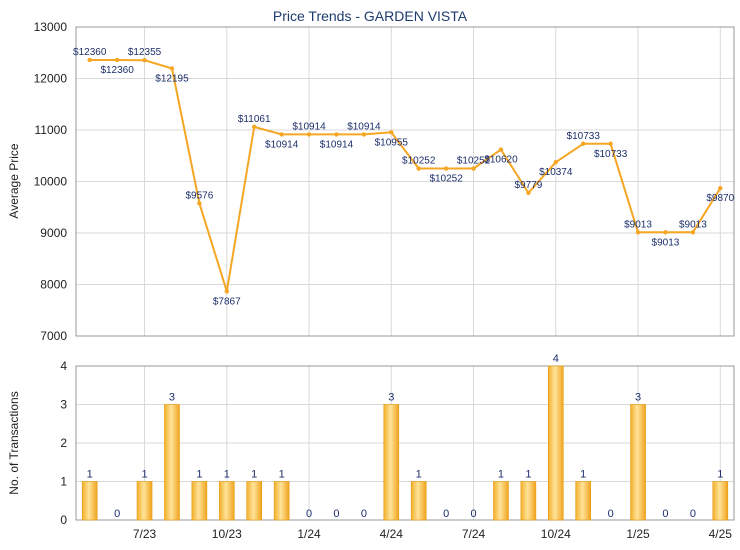 The image size is (740, 550). I want to click on x-tick-label: 1/24, so click(309, 534).